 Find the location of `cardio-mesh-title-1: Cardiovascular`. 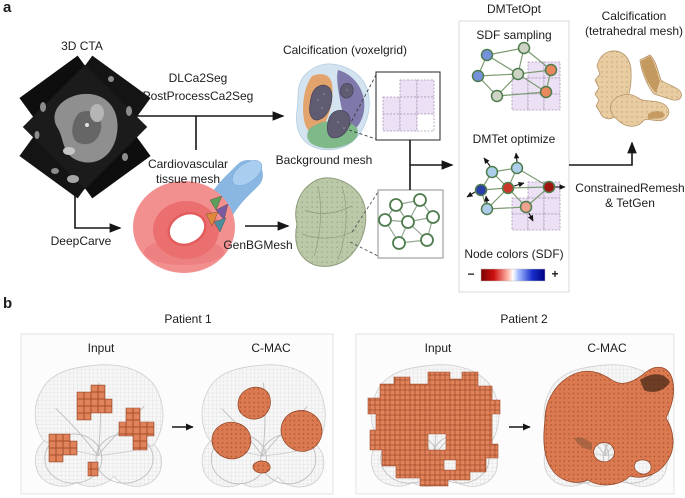

cardio-mesh-title-1: Cardiovascular is located at coordinates (188, 164).